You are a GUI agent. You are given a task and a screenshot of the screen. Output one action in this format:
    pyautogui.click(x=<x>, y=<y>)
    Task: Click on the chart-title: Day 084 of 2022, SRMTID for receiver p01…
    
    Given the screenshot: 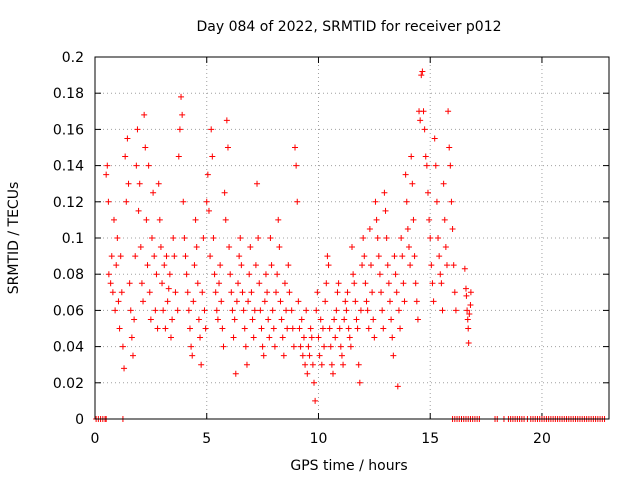 What is the action you would take?
    pyautogui.click(x=348, y=27)
    